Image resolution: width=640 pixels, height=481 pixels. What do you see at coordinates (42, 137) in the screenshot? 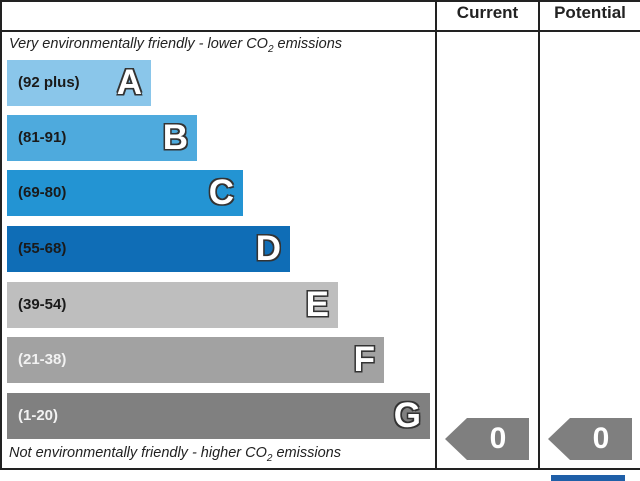
I see `band-range: (81-91)` at bounding box center [42, 137].